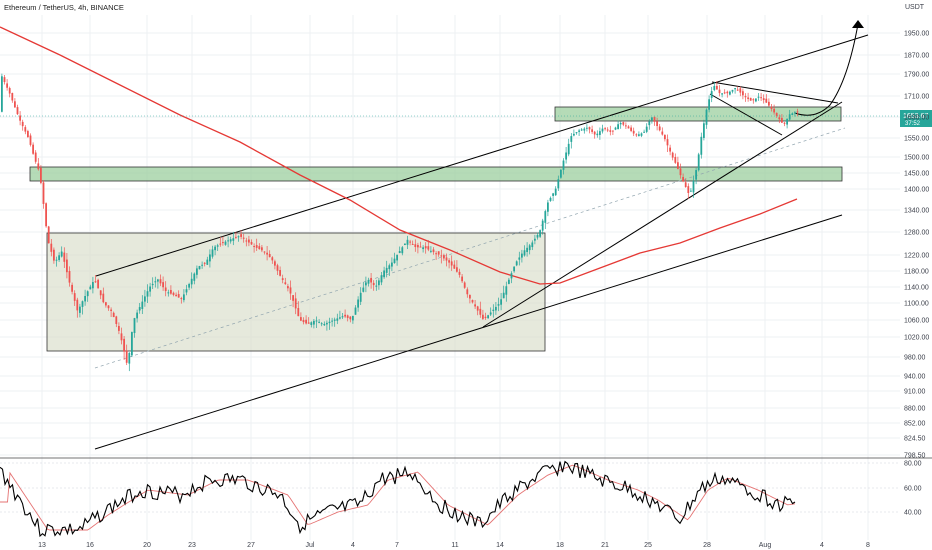 This screenshot has width=932, height=550. I want to click on price-tick-label: 910.00, so click(915, 392).